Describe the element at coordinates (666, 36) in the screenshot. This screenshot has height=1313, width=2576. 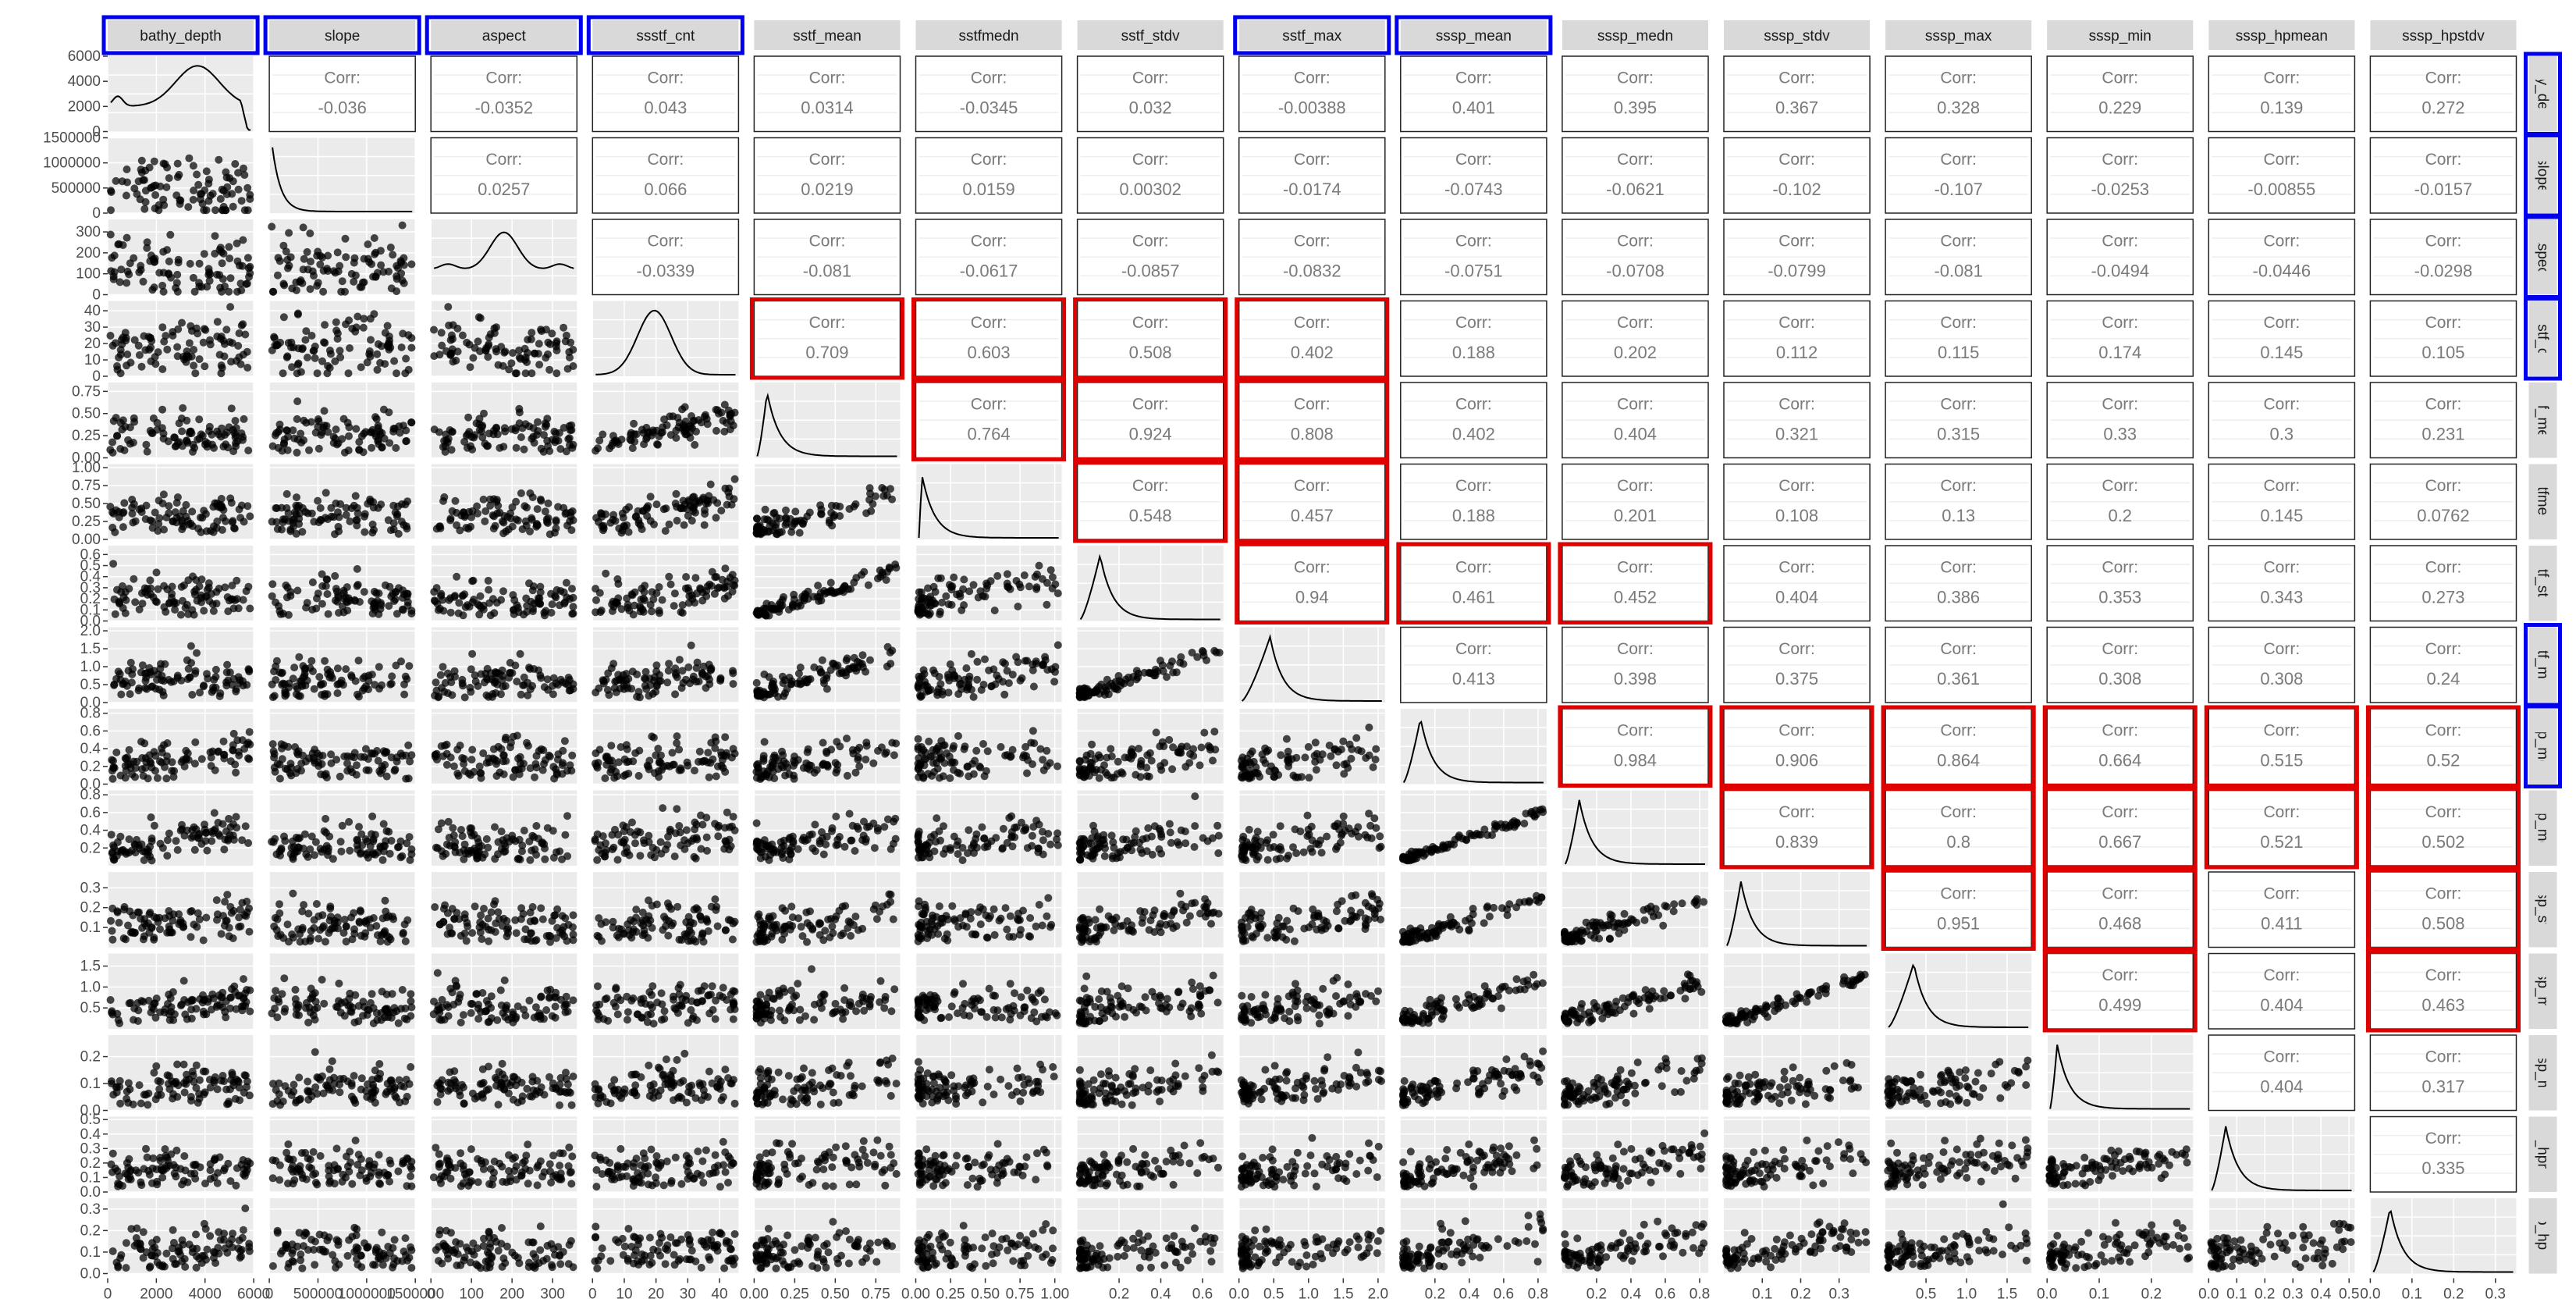
I see `column-strip-label: ssstf_cnt` at that location.